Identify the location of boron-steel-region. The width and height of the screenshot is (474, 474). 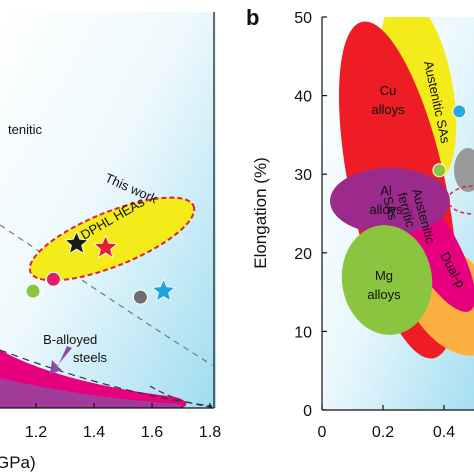
(91, 393).